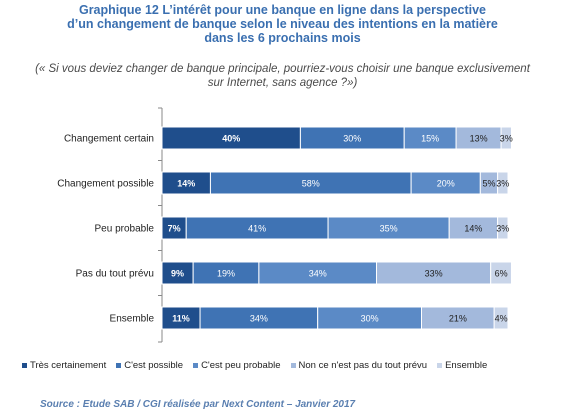  I want to click on data-label: 41%, so click(257, 229).